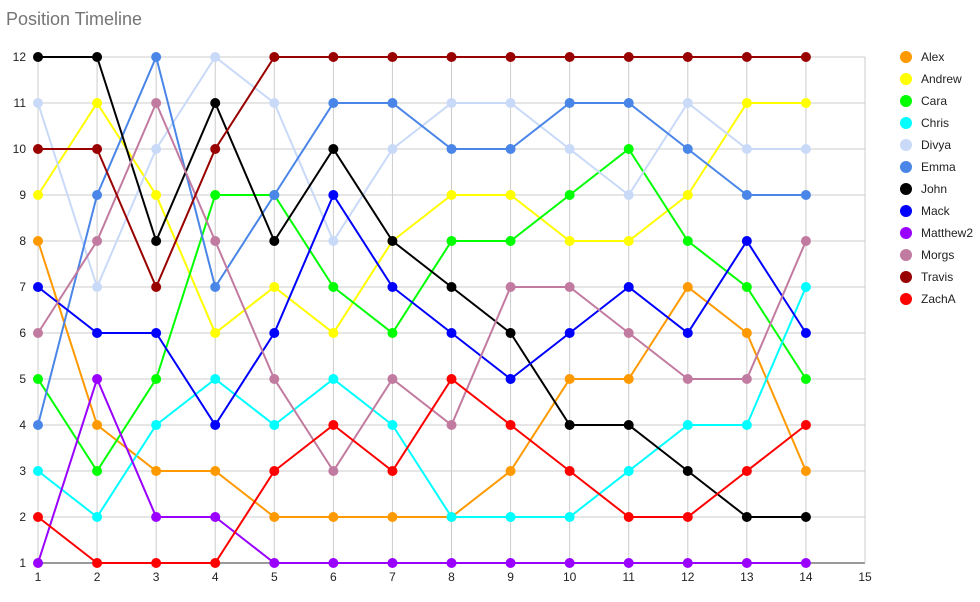 The width and height of the screenshot is (980, 602). I want to click on legend-label: Morgs, so click(937, 255).